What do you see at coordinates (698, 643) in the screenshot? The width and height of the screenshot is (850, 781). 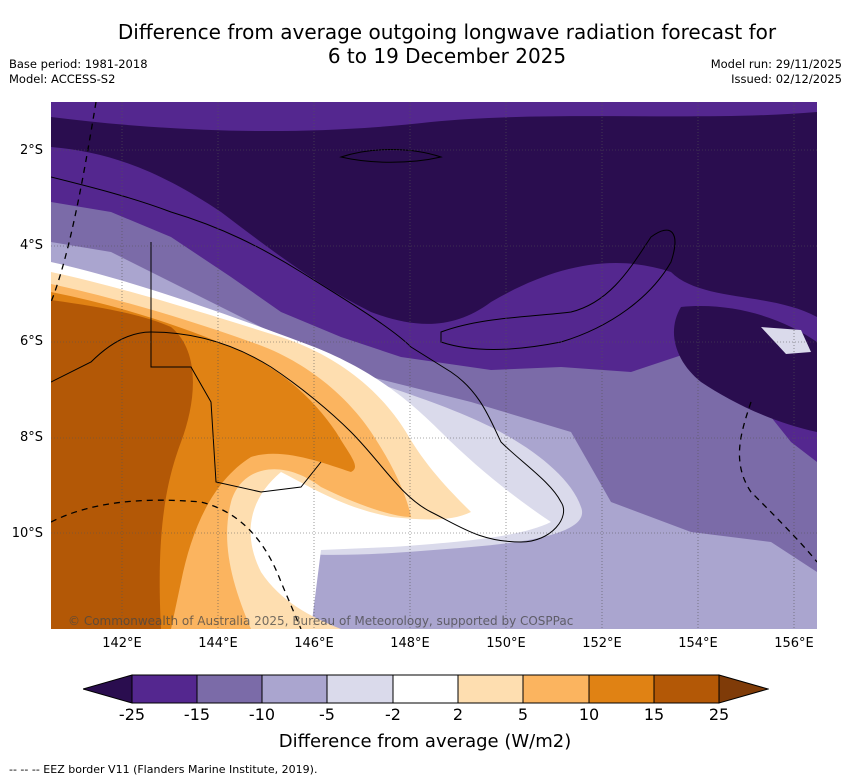 I see `lon-label: 154°E` at bounding box center [698, 643].